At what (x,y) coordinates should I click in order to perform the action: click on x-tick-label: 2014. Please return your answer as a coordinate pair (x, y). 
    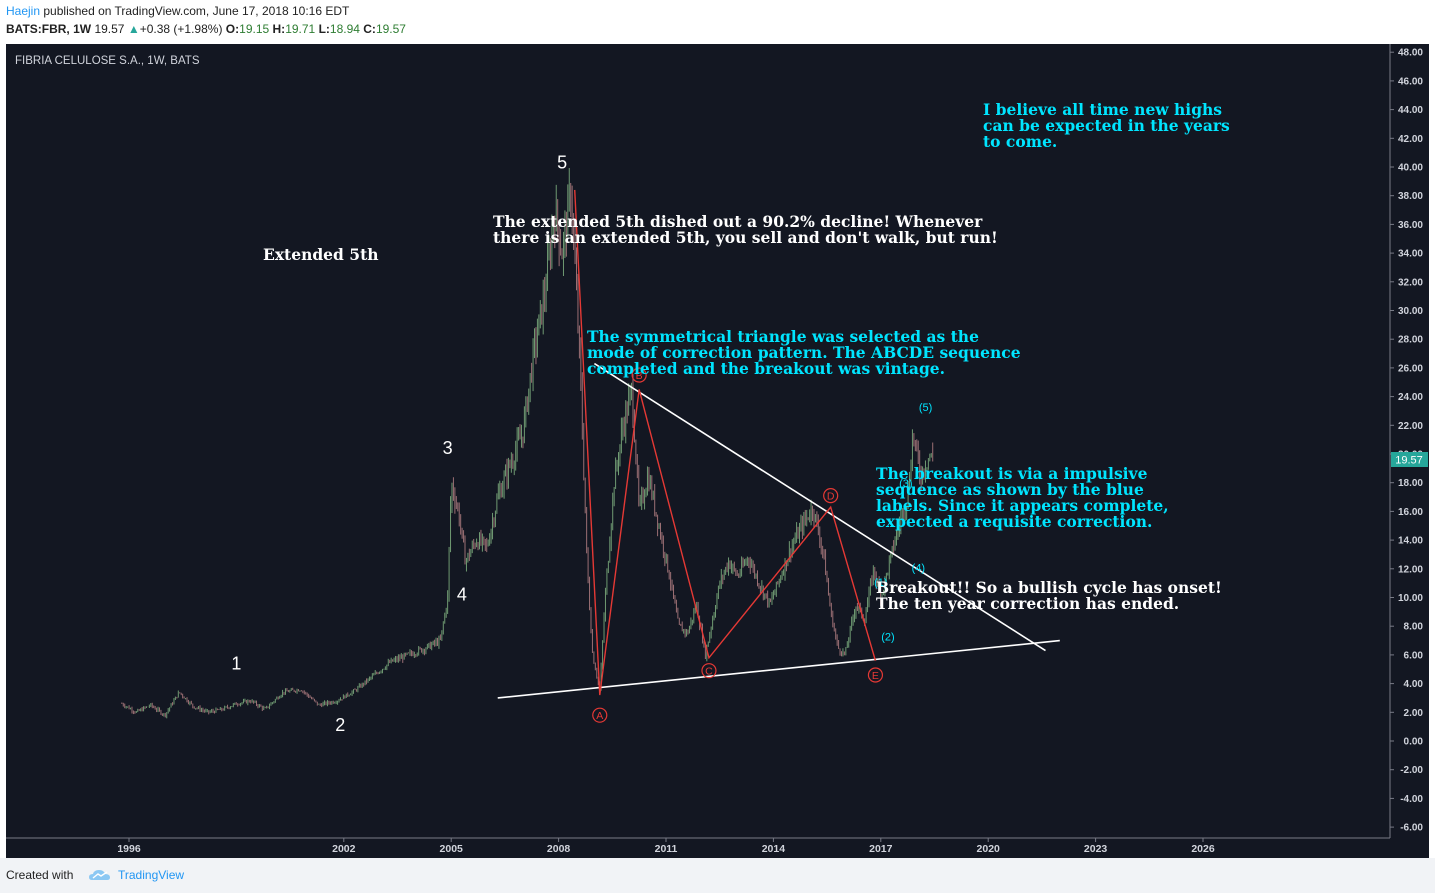
    Looking at the image, I should click on (774, 849).